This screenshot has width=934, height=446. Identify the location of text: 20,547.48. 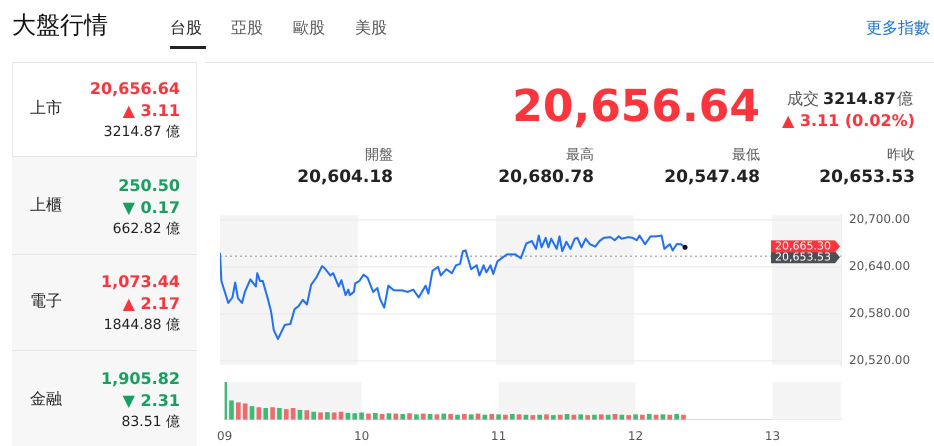
(712, 177).